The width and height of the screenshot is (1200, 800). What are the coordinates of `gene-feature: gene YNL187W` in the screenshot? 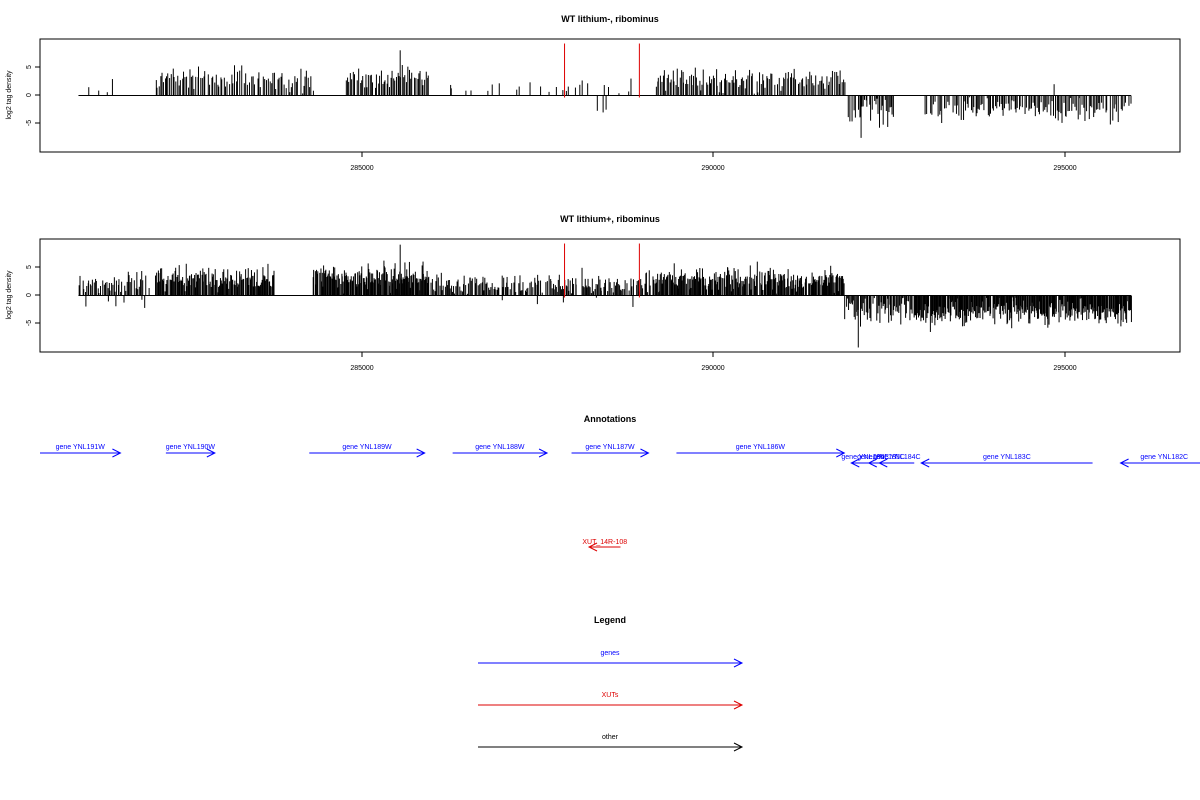 It's located at (610, 451).